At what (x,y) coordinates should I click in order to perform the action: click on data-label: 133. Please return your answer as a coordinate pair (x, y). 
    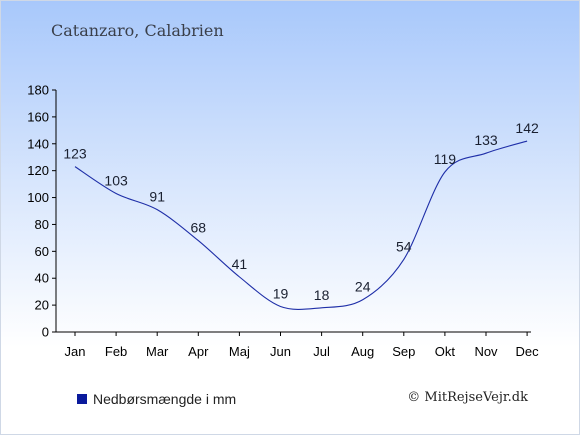
    Looking at the image, I should click on (486, 140).